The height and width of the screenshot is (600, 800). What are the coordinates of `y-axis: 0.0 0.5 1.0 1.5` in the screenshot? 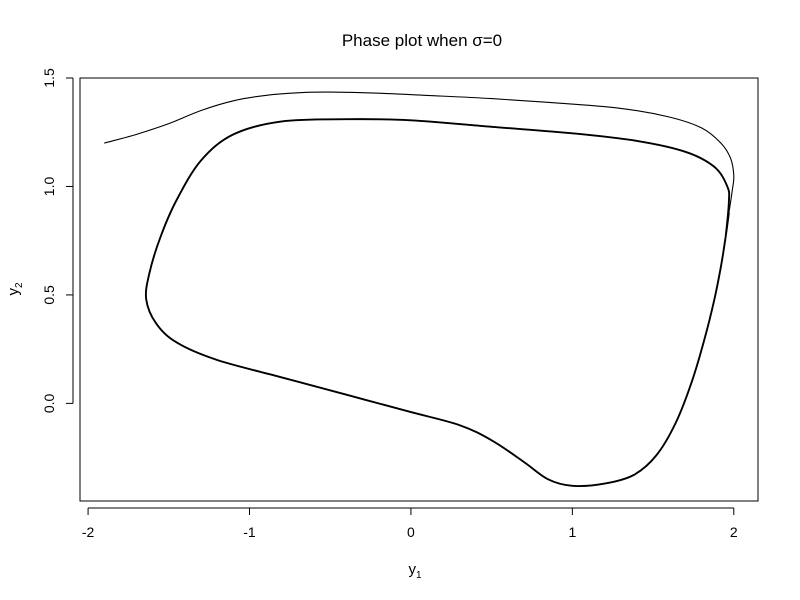 It's located at (57, 240).